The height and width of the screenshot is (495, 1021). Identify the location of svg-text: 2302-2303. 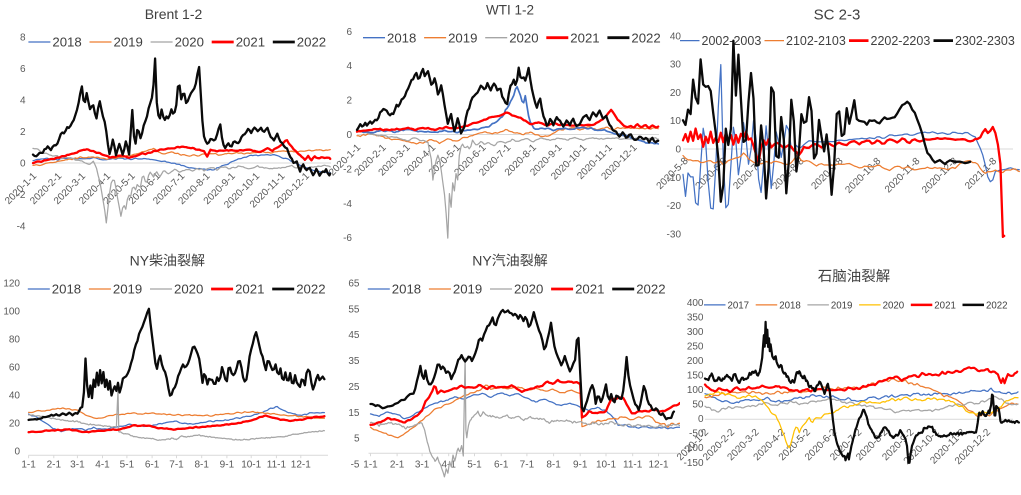
(985, 41).